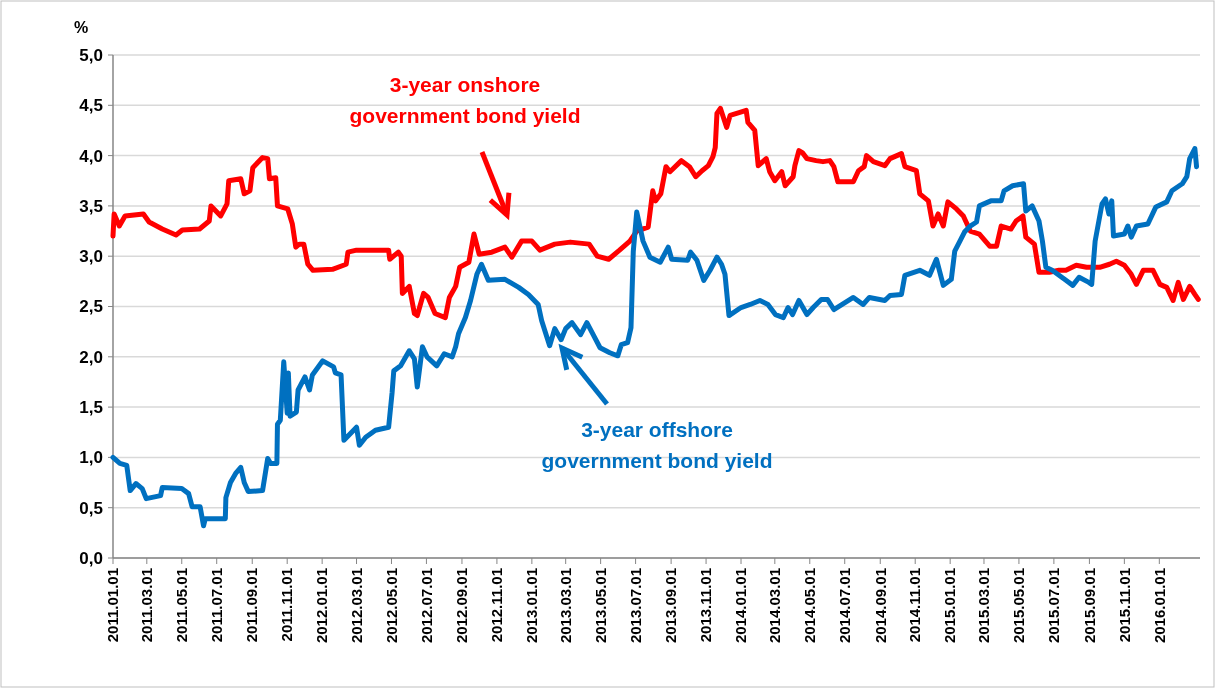 The image size is (1215, 688). What do you see at coordinates (565, 606) in the screenshot?
I see `x-tick-label: 2013.03.01` at bounding box center [565, 606].